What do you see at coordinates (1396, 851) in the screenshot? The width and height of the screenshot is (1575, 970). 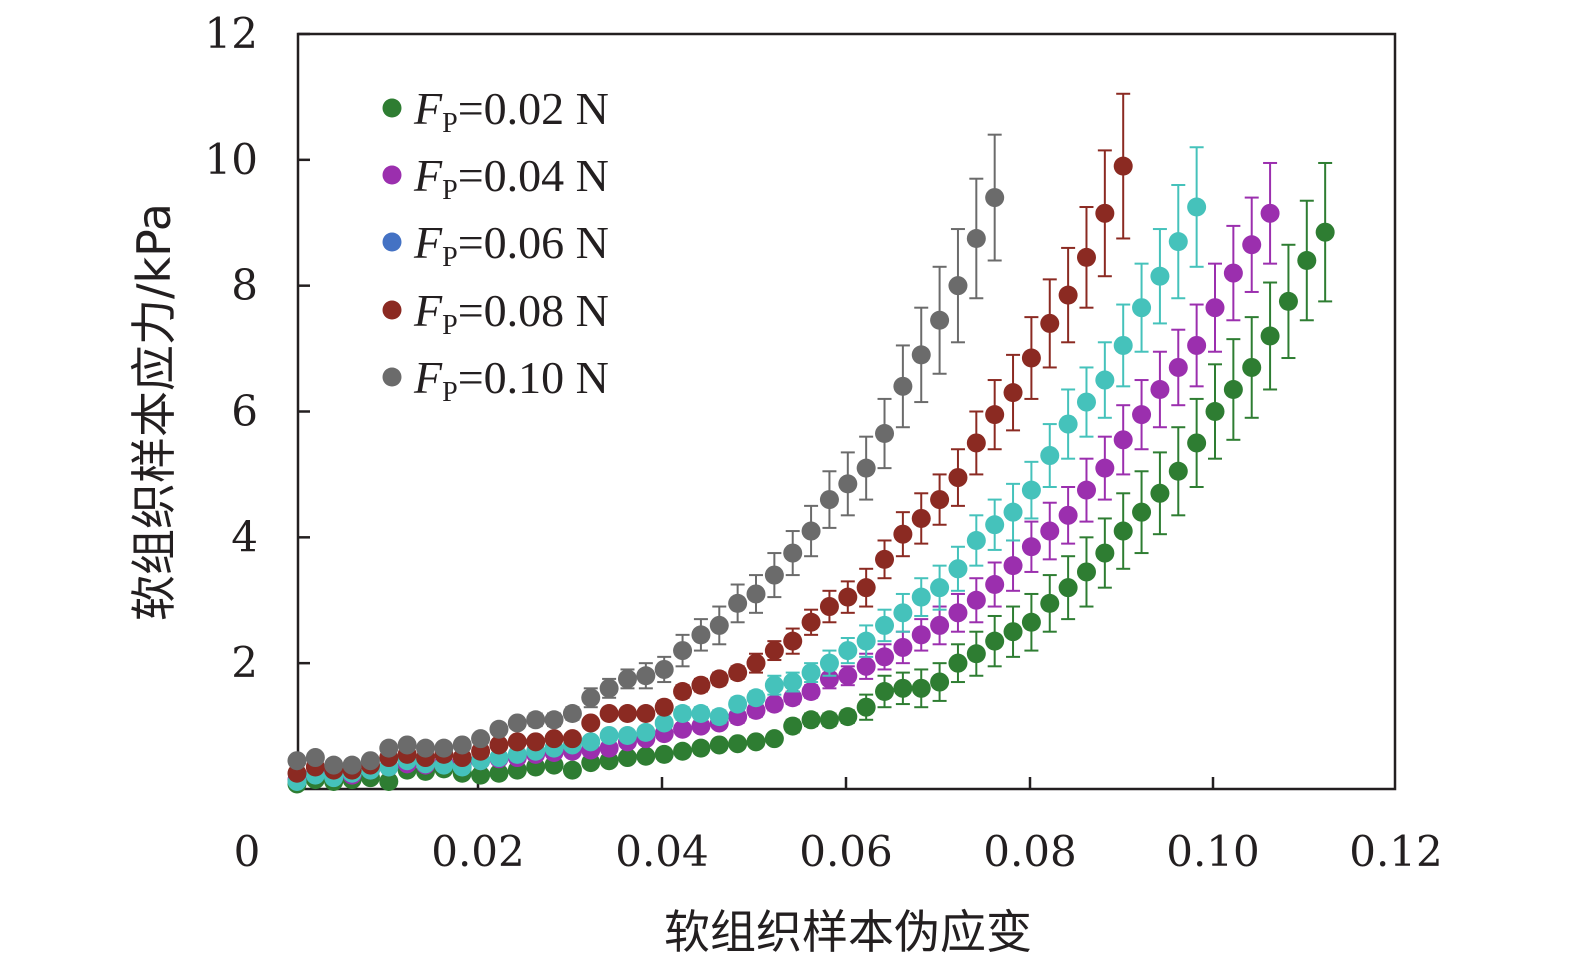 I see `x-tick-label: 0.12` at bounding box center [1396, 851].